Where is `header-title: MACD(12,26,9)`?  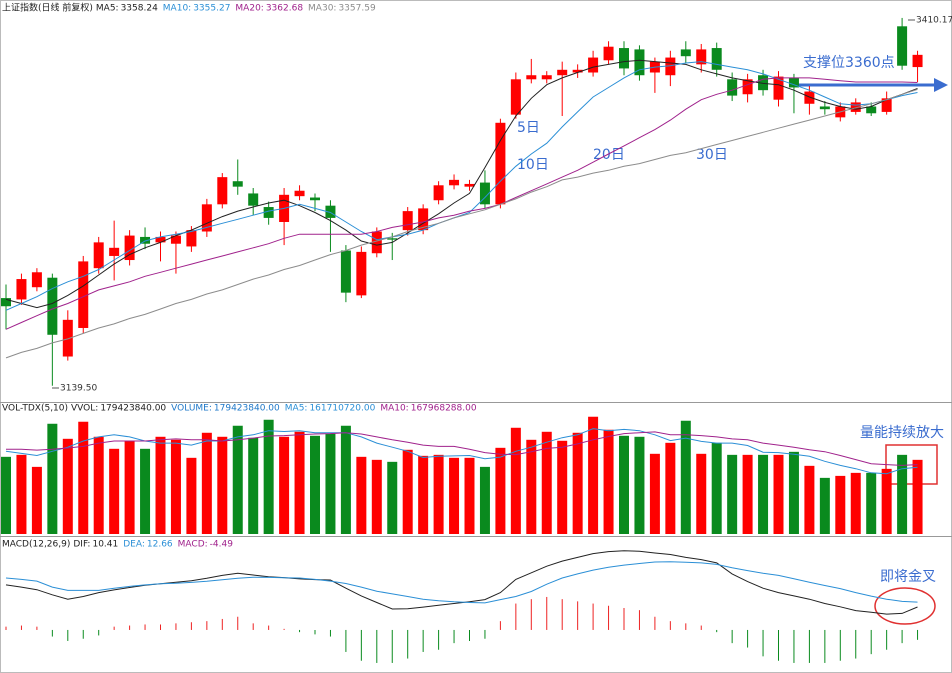
header-title: MACD(12,26,9) is located at coordinates (36, 545).